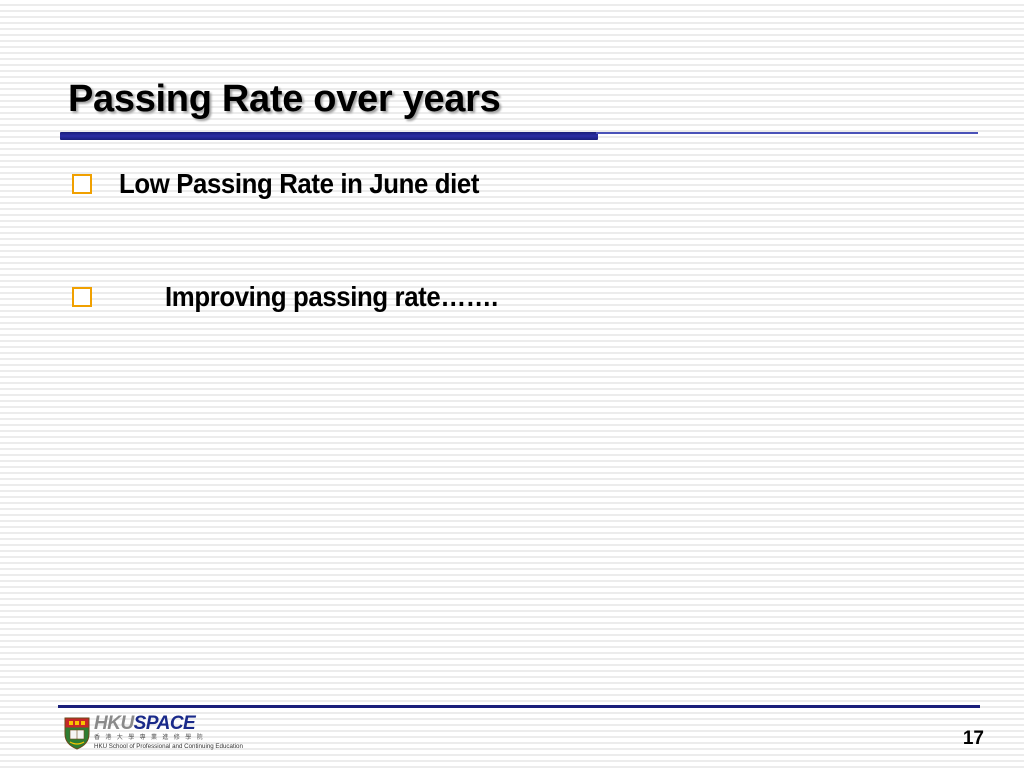  I want to click on bullet-item-low-passing-rate: Low Passing Rate in June diet, so click(291, 184).